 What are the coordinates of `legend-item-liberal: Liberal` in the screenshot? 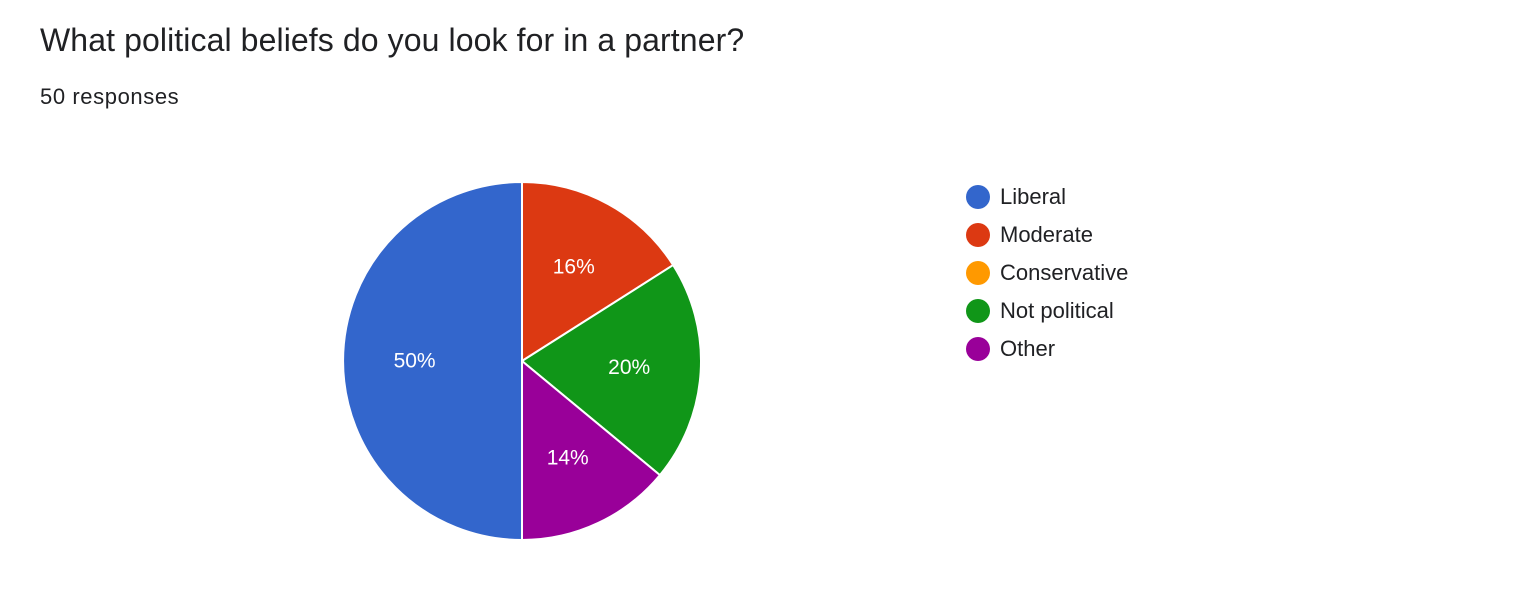 It's located at (1047, 197).